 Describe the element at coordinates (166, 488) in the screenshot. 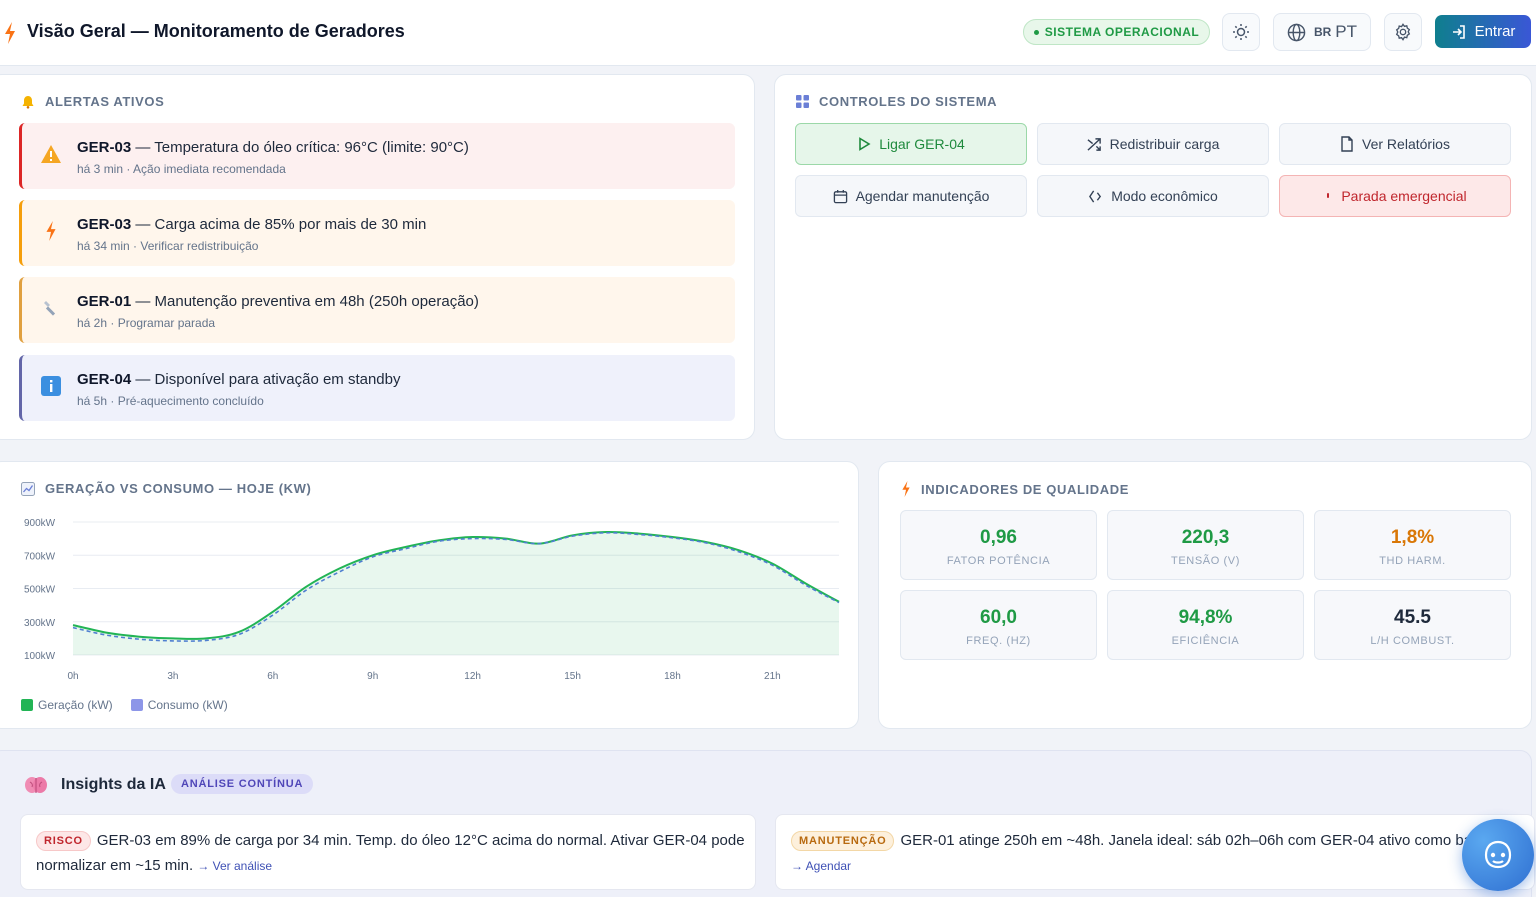

I see `chart-title: GERAÇÃO VS CONSUMO — HOJE (KW)` at that location.